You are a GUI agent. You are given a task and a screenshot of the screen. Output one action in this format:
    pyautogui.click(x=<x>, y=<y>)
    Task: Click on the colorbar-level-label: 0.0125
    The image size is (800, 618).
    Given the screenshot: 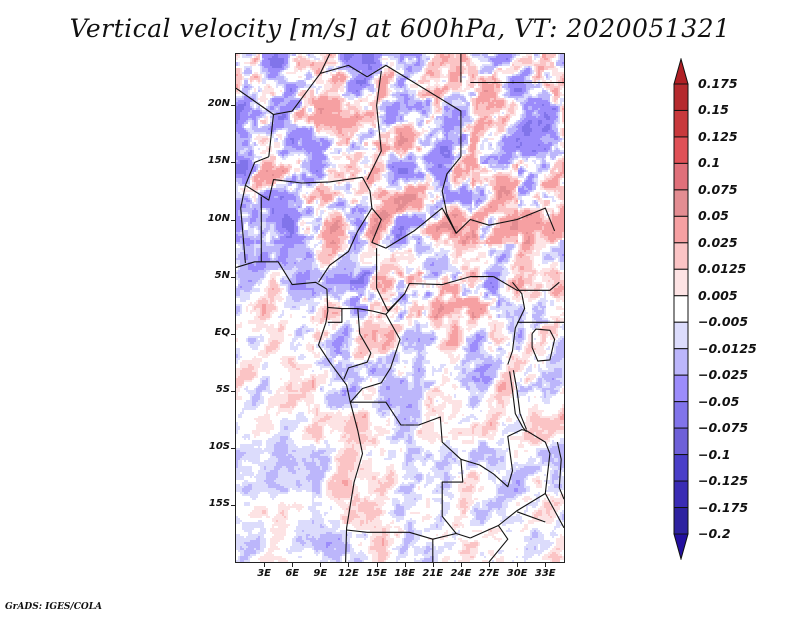 What is the action you would take?
    pyautogui.click(x=722, y=269)
    